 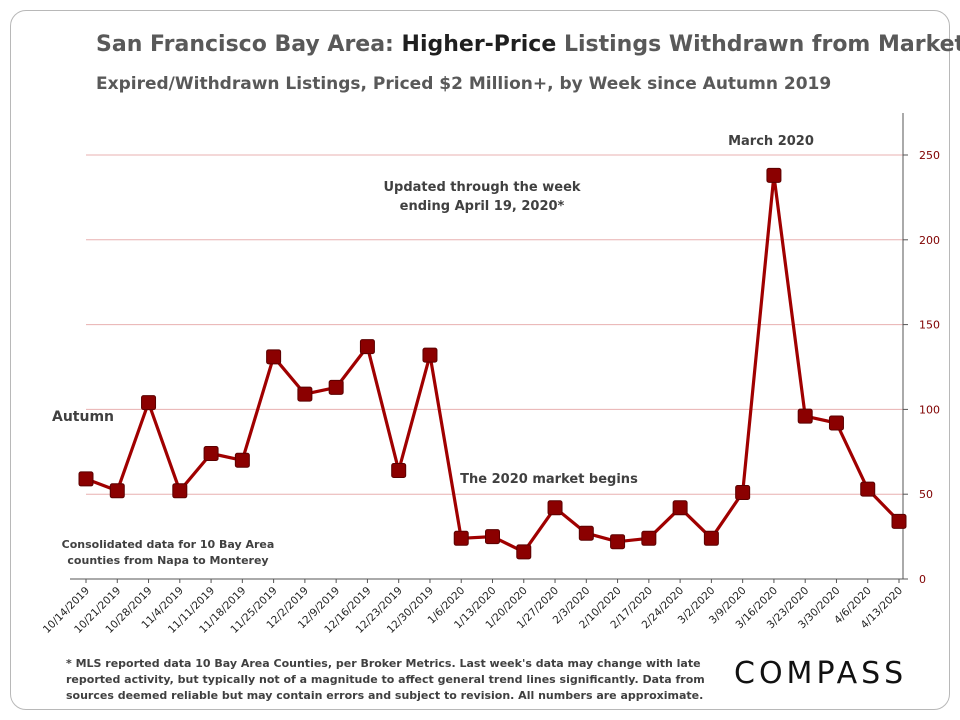 What do you see at coordinates (479, 44) in the screenshot?
I see `title-highlight: Higher-Price` at bounding box center [479, 44].